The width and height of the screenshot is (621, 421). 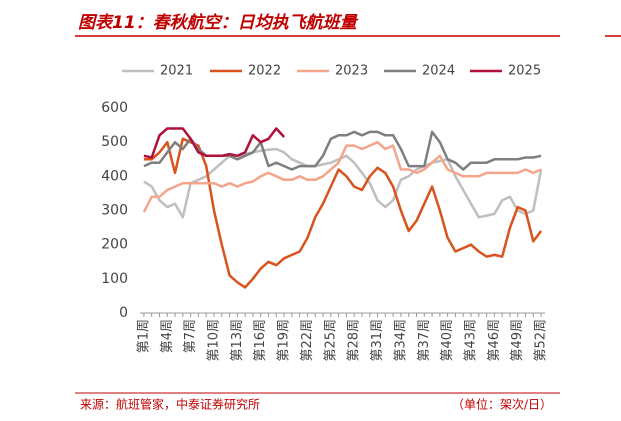 What do you see at coordinates (167, 336) in the screenshot?
I see `x-tick-label: 第4周` at bounding box center [167, 336].